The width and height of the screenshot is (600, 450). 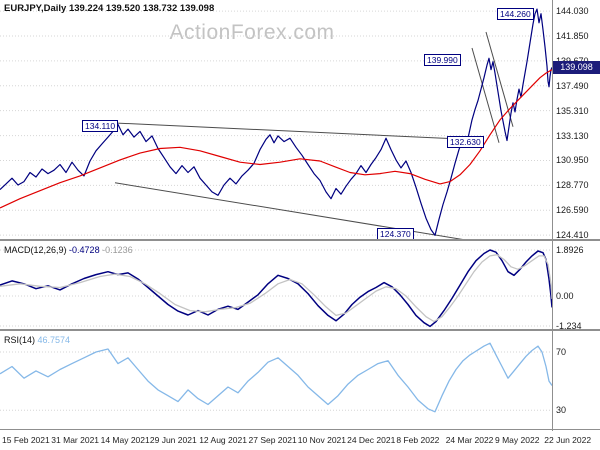 What do you see at coordinates (68, 250) in the screenshot?
I see `macd-label: MACD(12,26,9) -0.4728 -0.1236` at bounding box center [68, 250].